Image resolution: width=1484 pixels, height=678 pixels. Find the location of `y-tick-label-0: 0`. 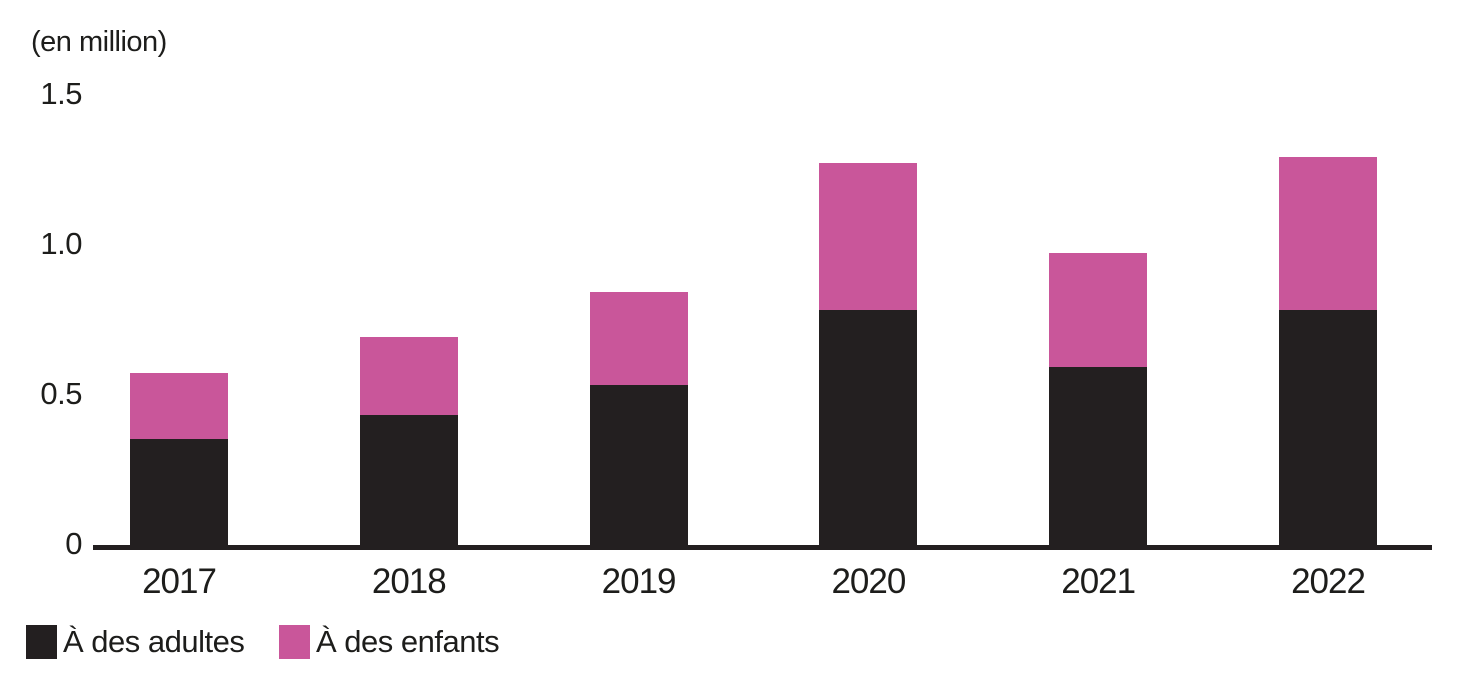

y-tick-label-0: 0 is located at coordinates (73, 543).